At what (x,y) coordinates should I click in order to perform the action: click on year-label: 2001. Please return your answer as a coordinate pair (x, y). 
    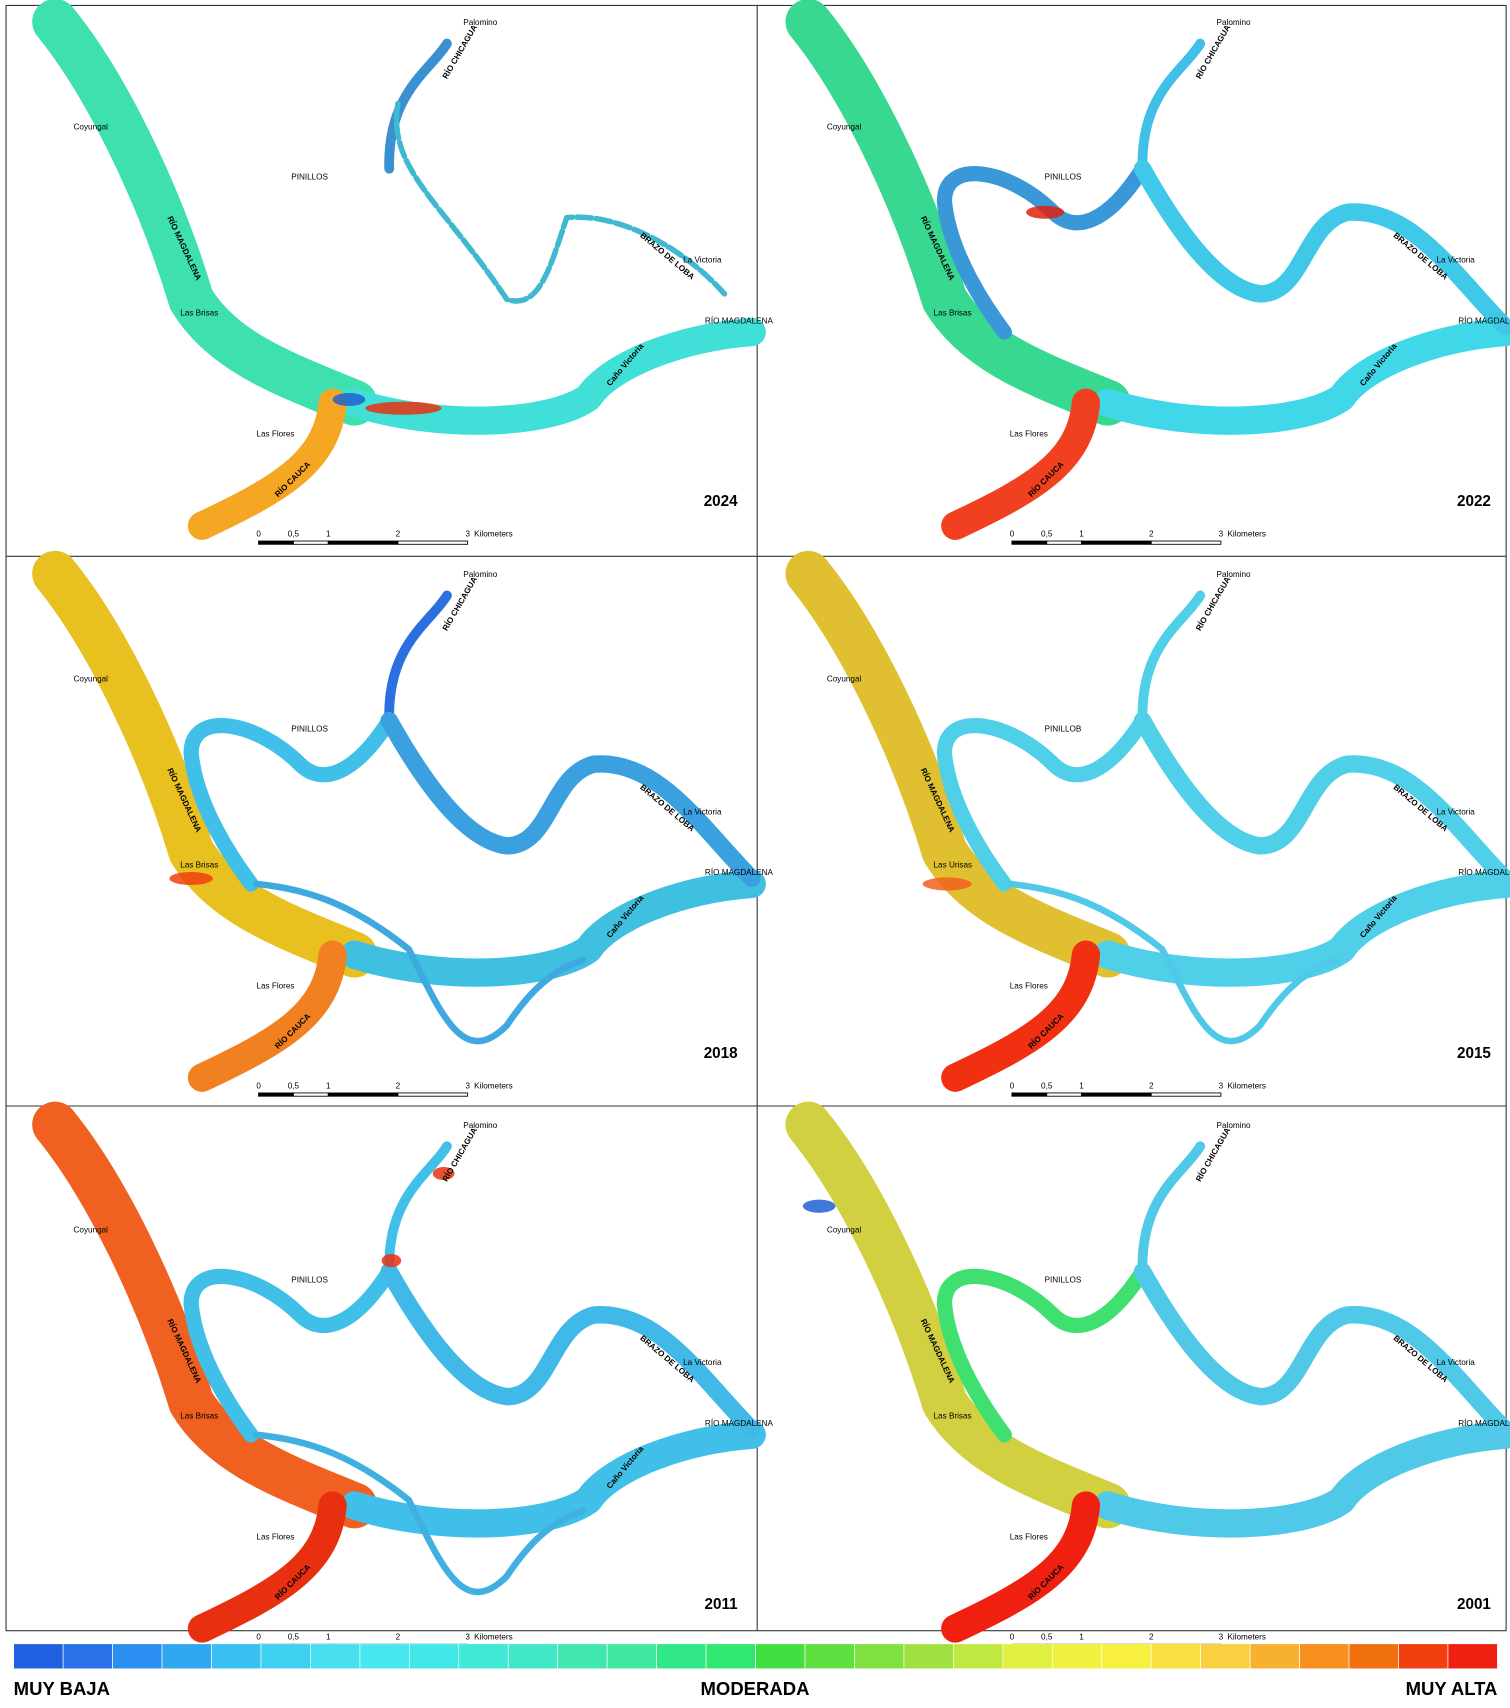
    Looking at the image, I should click on (1474, 1604).